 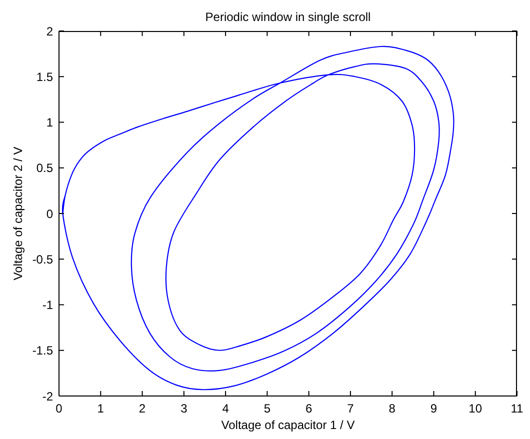 What do you see at coordinates (50, 123) in the screenshot?
I see `y-tick-label: 1` at bounding box center [50, 123].